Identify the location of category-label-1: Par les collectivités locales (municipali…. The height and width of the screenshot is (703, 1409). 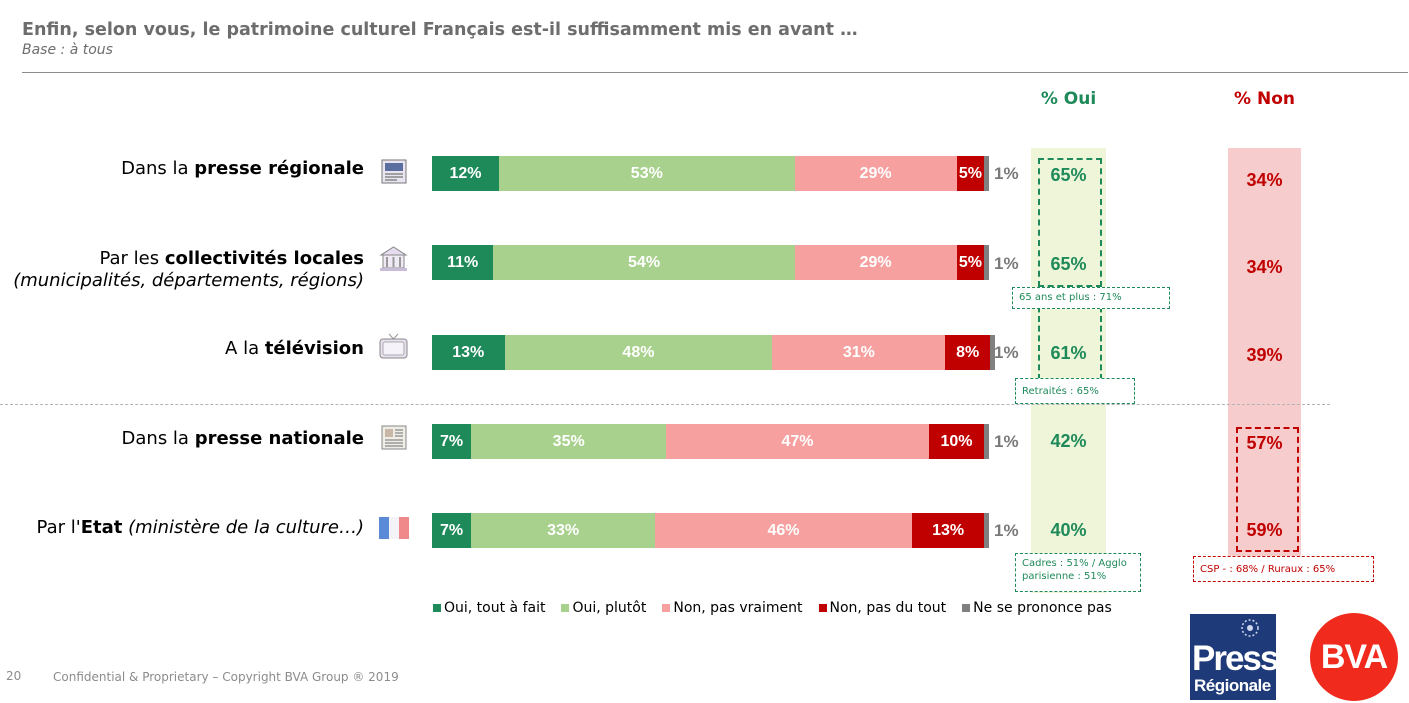
(188, 269).